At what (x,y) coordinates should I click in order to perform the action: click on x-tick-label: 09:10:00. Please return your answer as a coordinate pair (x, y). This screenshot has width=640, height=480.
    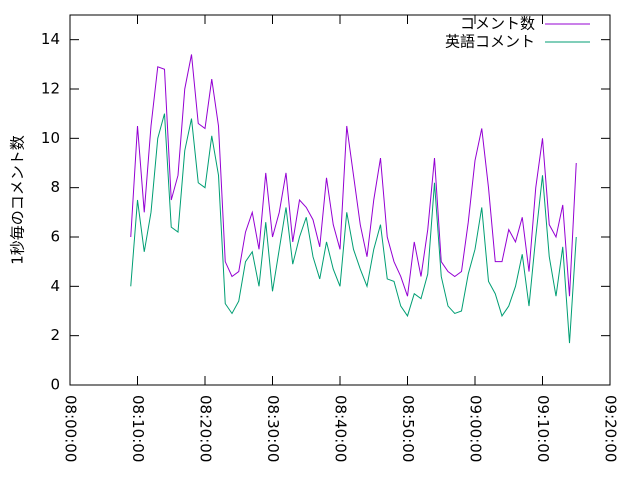
    Looking at the image, I should click on (543, 428).